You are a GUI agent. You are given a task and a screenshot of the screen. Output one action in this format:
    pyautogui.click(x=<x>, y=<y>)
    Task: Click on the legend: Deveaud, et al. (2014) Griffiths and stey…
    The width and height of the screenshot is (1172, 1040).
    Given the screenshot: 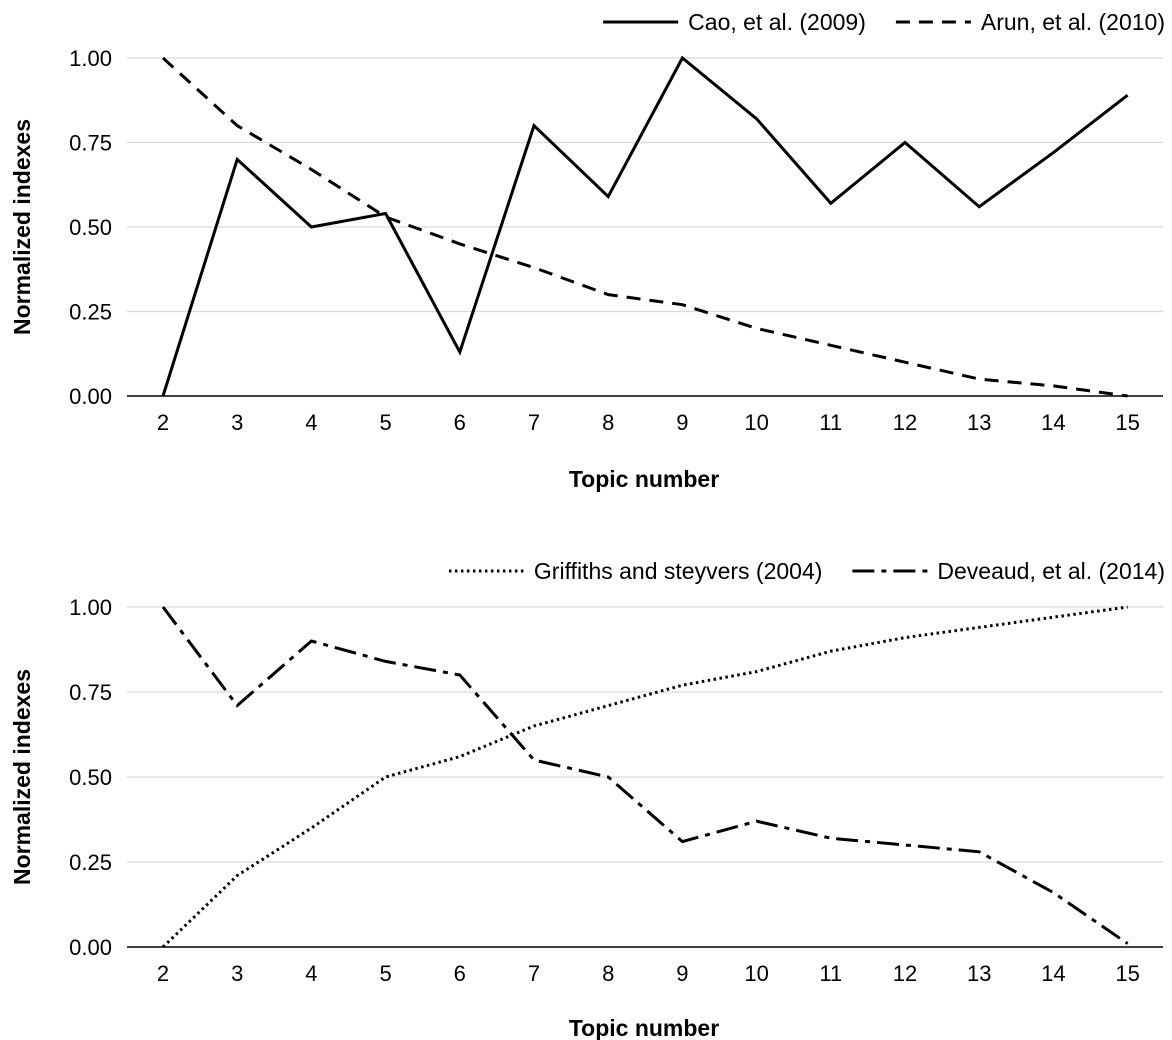 What is the action you would take?
    pyautogui.click(x=806, y=571)
    